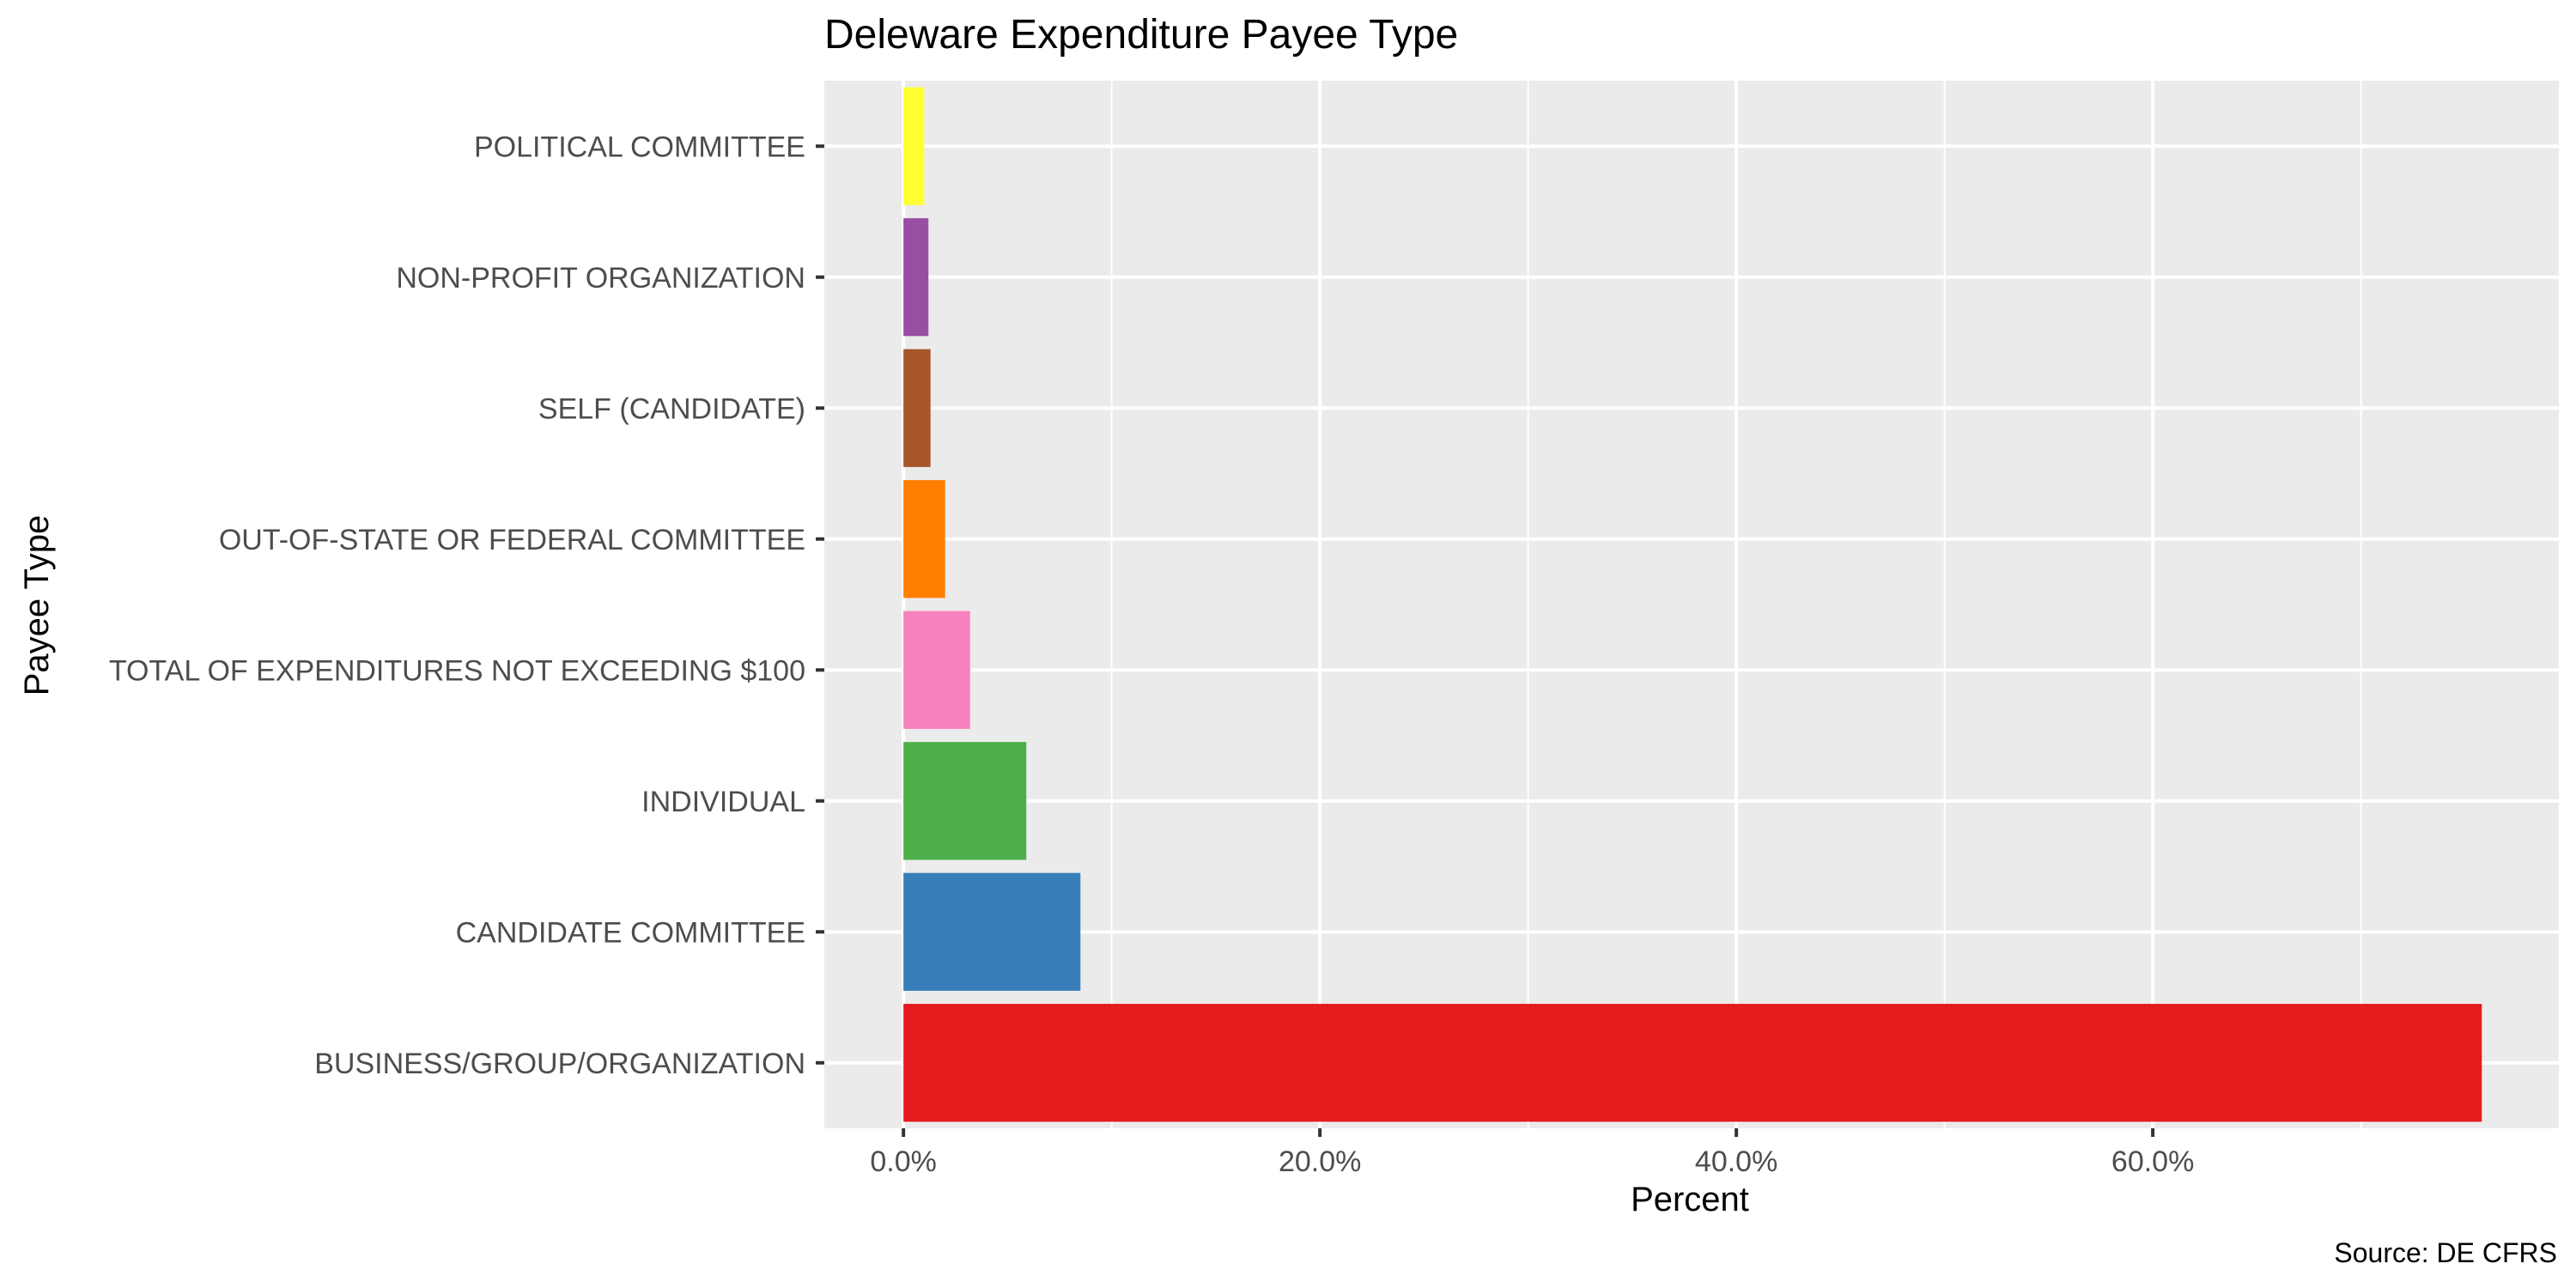 Image resolution: width=2576 pixels, height=1288 pixels. Describe the element at coordinates (2152, 1162) in the screenshot. I see `x-tick-label: 60.0%` at that location.